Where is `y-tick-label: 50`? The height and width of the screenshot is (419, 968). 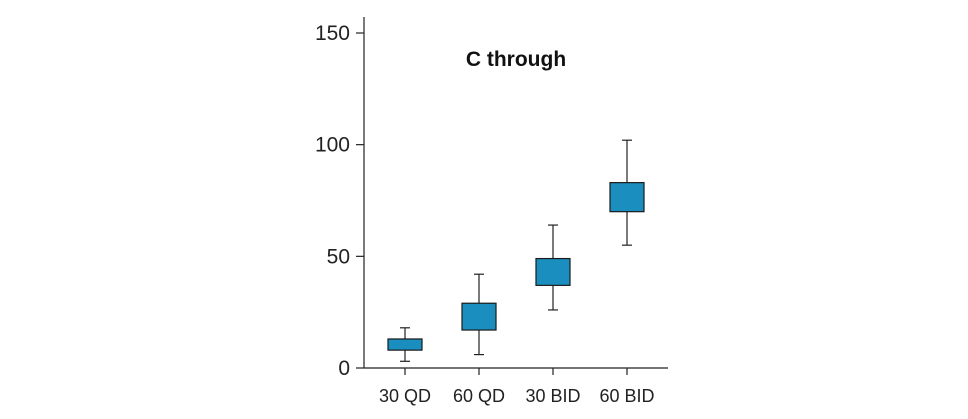 y-tick-label: 50 is located at coordinates (338, 256).